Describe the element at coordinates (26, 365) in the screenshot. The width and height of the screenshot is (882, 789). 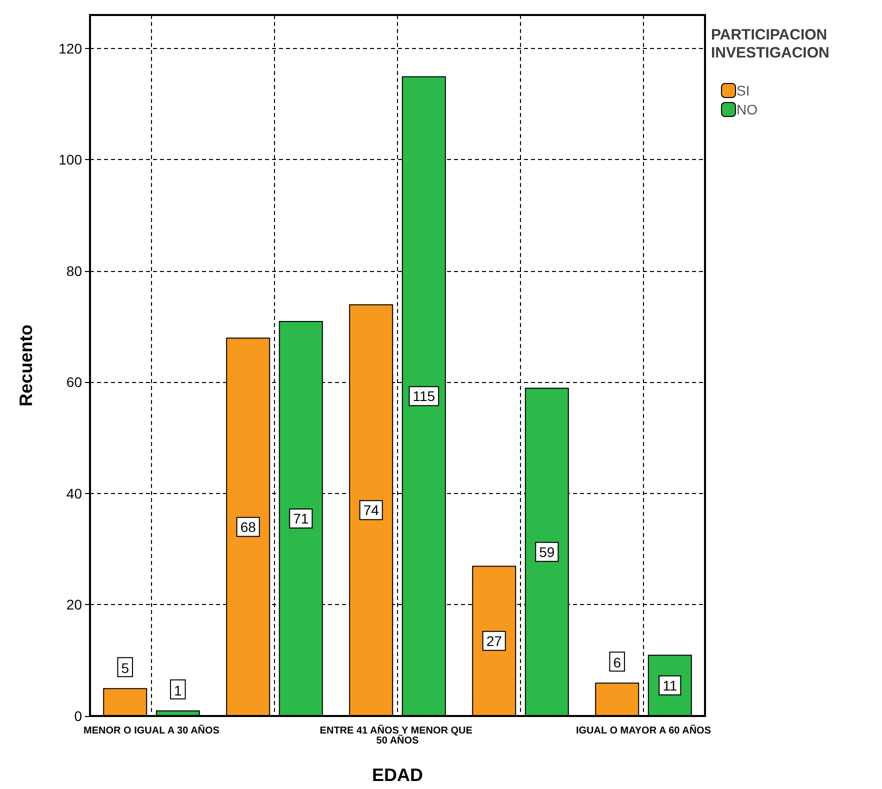
I see `y-axis-title: Recuento` at that location.